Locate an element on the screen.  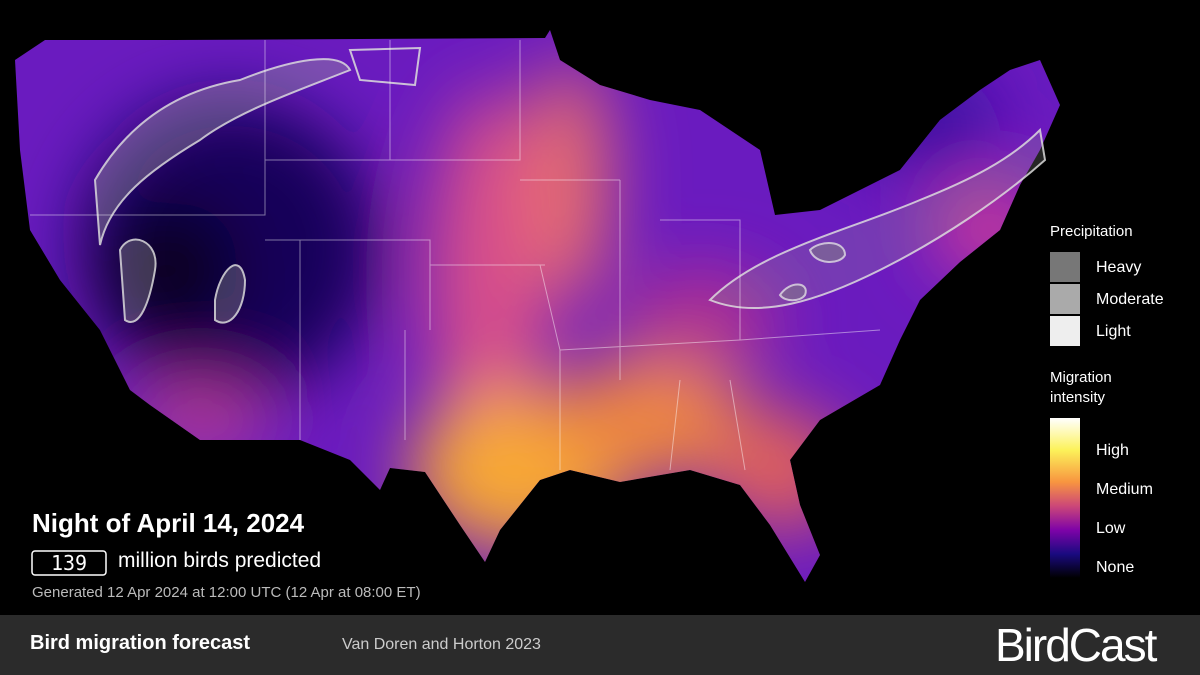
legend-swatch-moderate is located at coordinates (1065, 299).